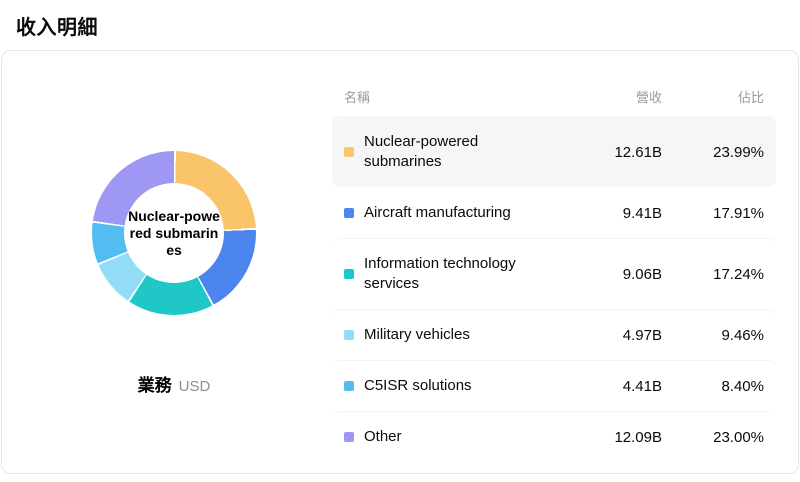 The height and width of the screenshot is (482, 800). Describe the element at coordinates (738, 437) in the screenshot. I see `row-share: 23.00%` at that location.